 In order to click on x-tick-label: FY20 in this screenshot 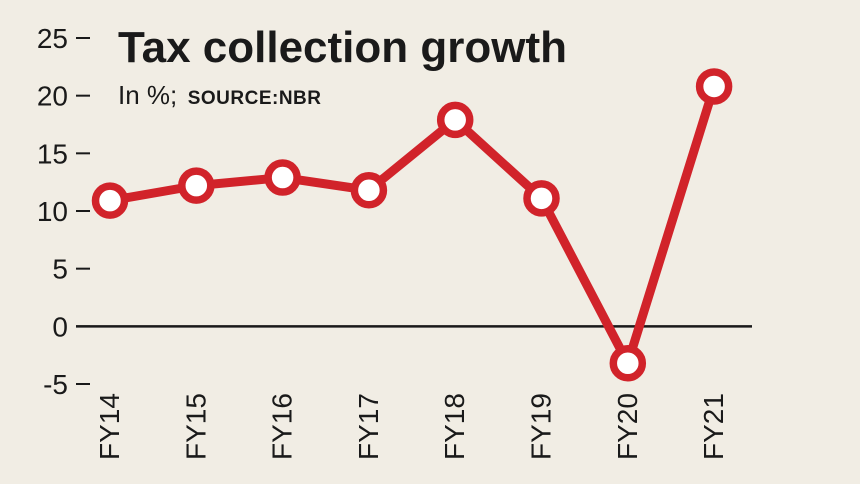, I will do `click(627, 426)`.